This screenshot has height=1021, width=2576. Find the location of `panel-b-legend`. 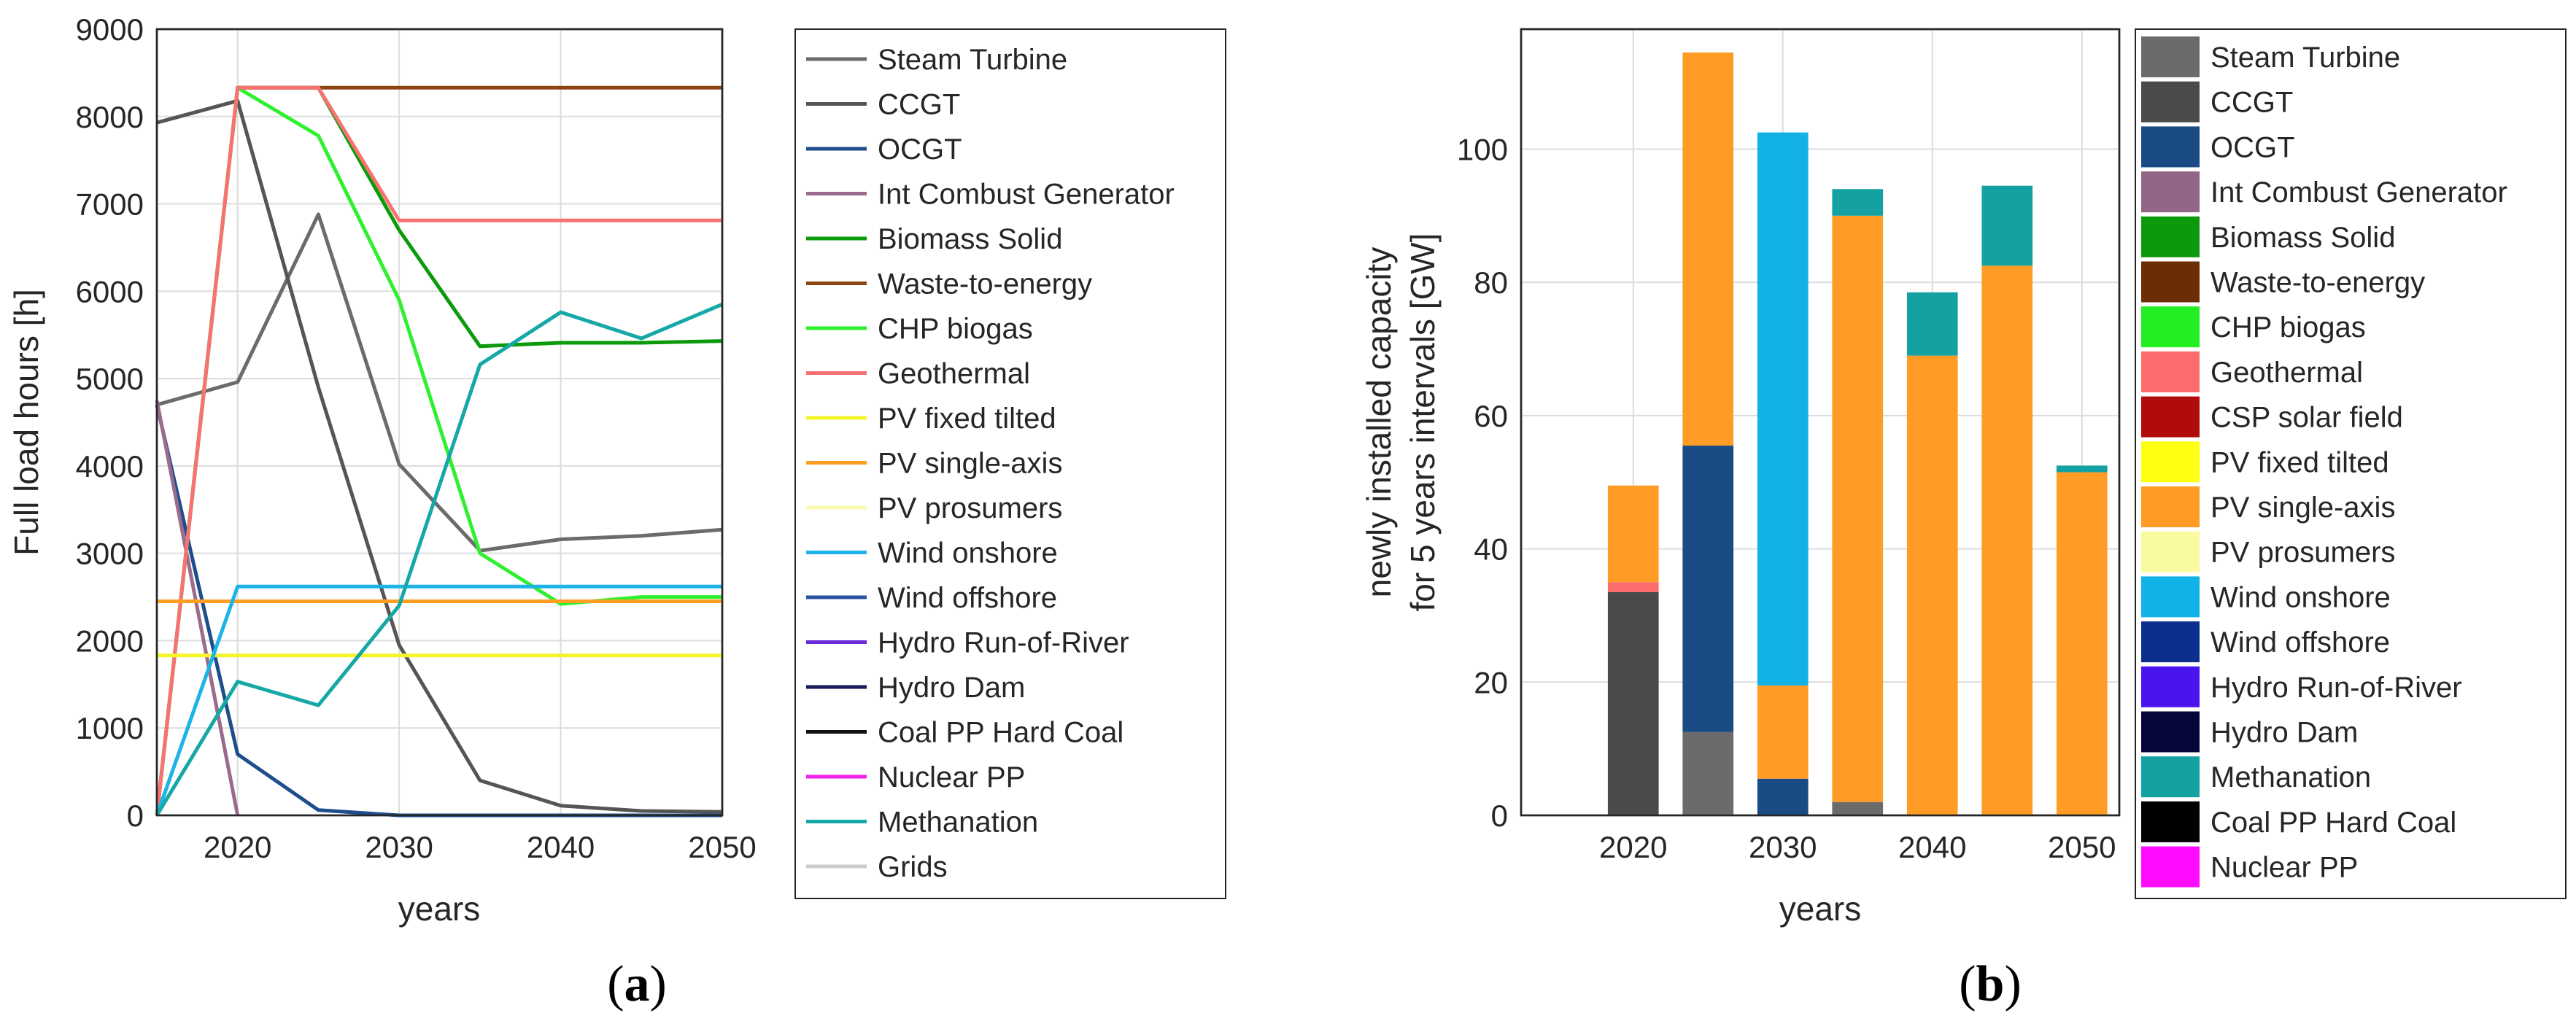

panel-b-legend is located at coordinates (2351, 464).